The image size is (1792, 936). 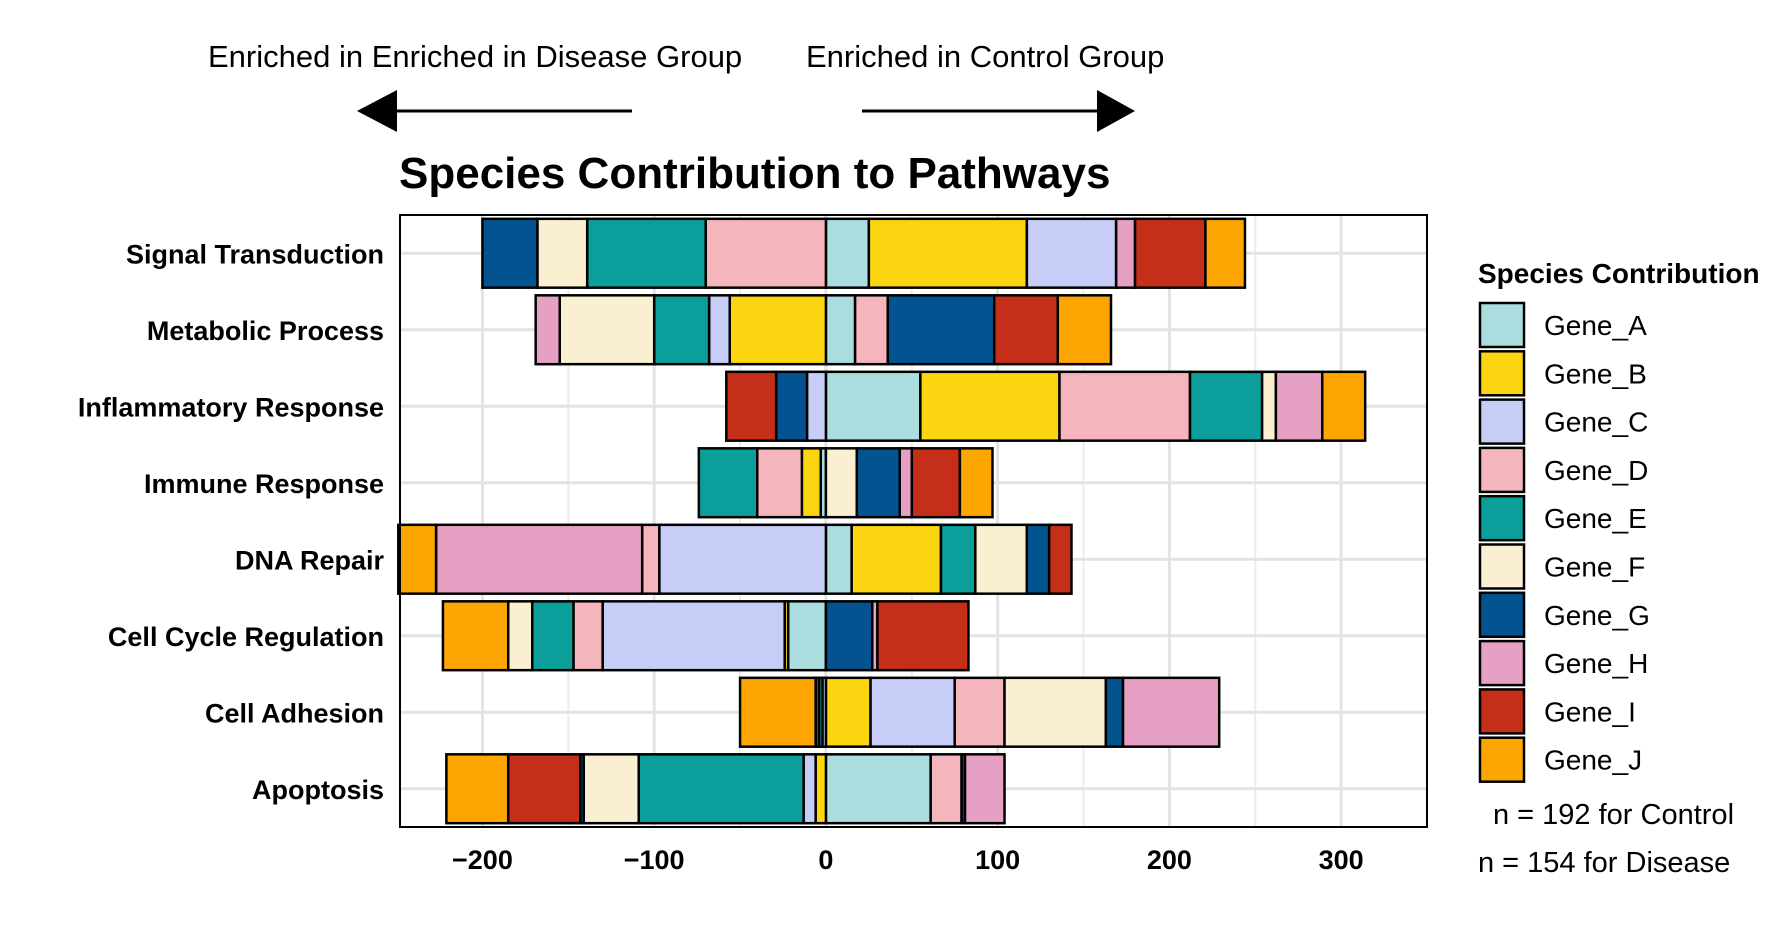 What do you see at coordinates (475, 56) in the screenshot?
I see `annotation-left-label: Enriched in Enriched in Disease Group` at bounding box center [475, 56].